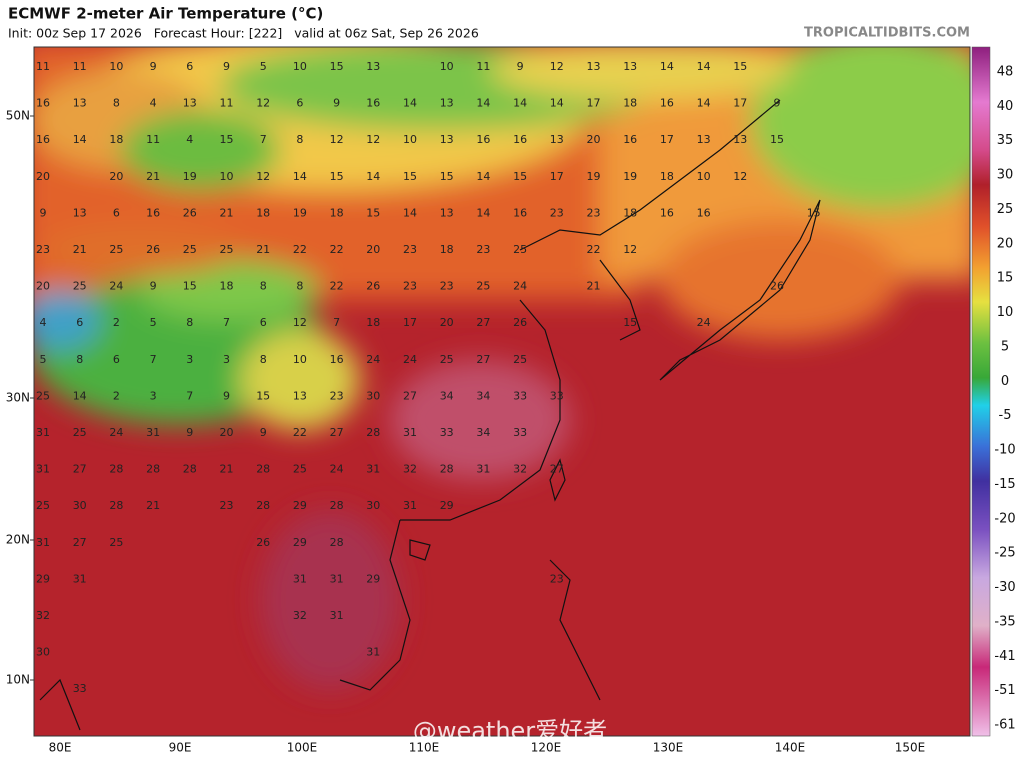 This screenshot has height=760, width=1024. I want to click on colorbar-label: 40, so click(1005, 106).